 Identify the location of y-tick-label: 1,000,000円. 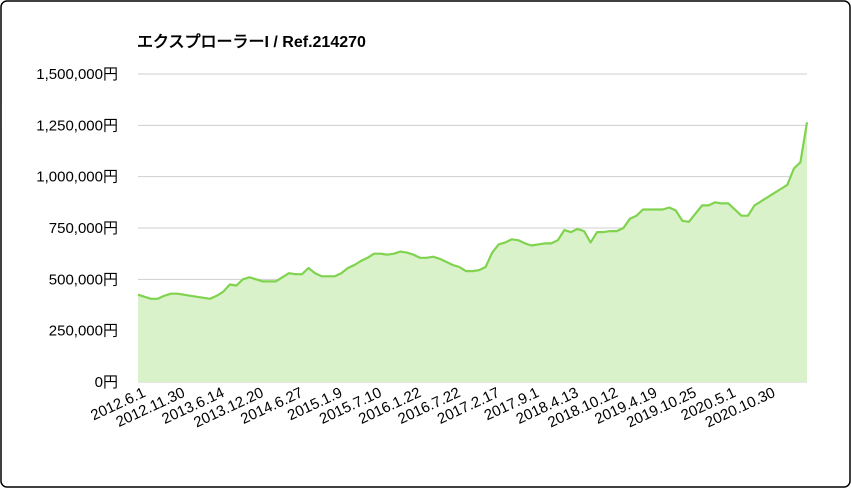
(77, 177).